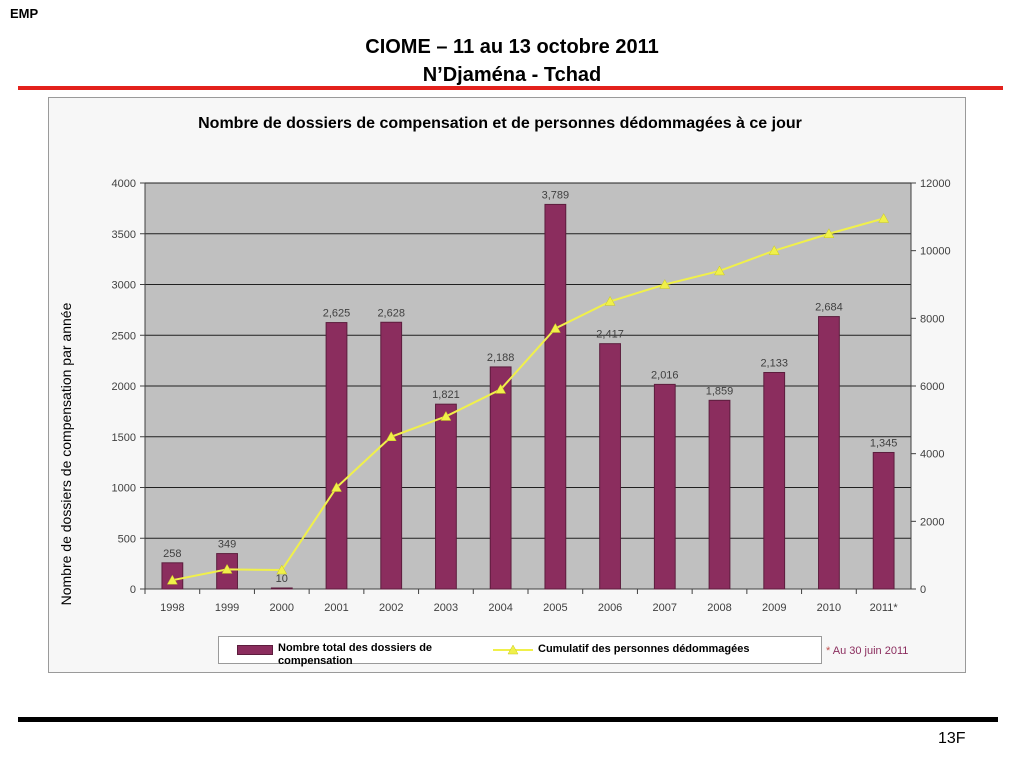 This screenshot has height=768, width=1024. Describe the element at coordinates (508, 719) in the screenshot. I see `footer-divider` at that location.